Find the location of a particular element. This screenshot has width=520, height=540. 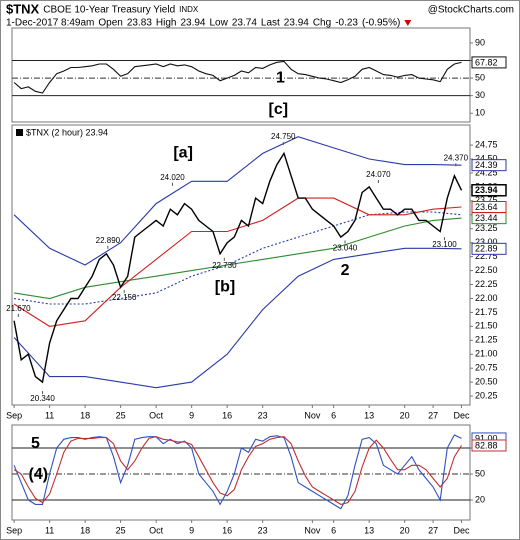

last-value-label: 23.64 is located at coordinates (486, 207).